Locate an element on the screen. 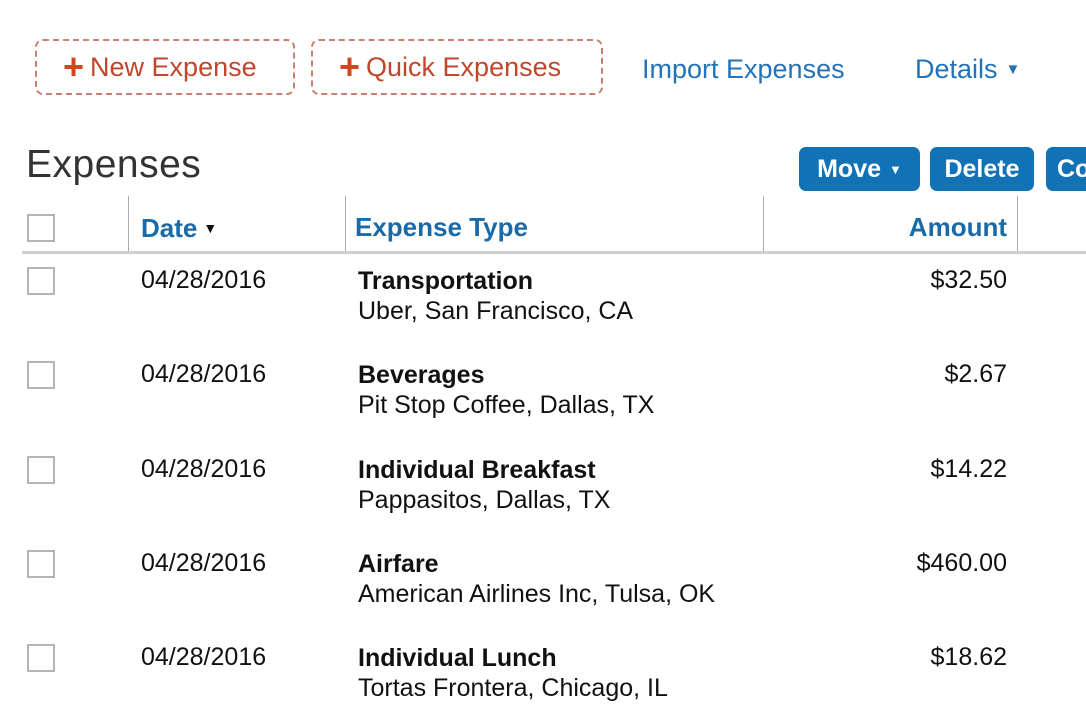 This screenshot has height=721, width=1086. details-menu: Details ▼ is located at coordinates (967, 69).